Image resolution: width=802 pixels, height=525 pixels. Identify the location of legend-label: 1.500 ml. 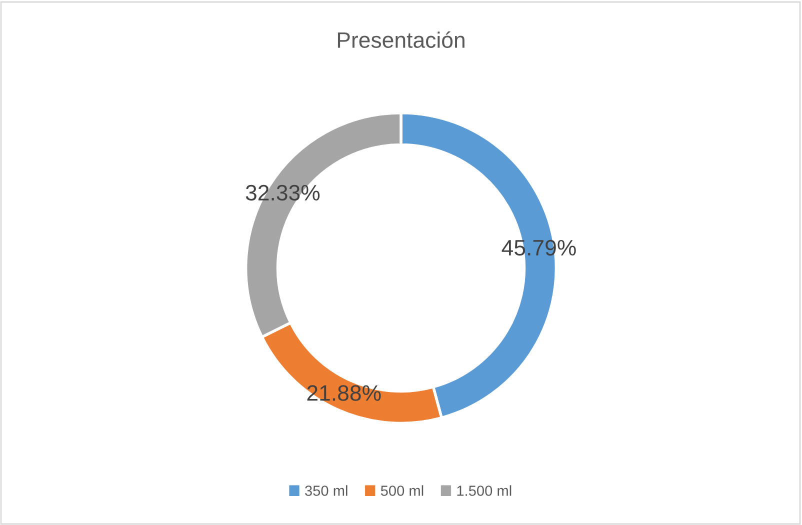
(484, 490).